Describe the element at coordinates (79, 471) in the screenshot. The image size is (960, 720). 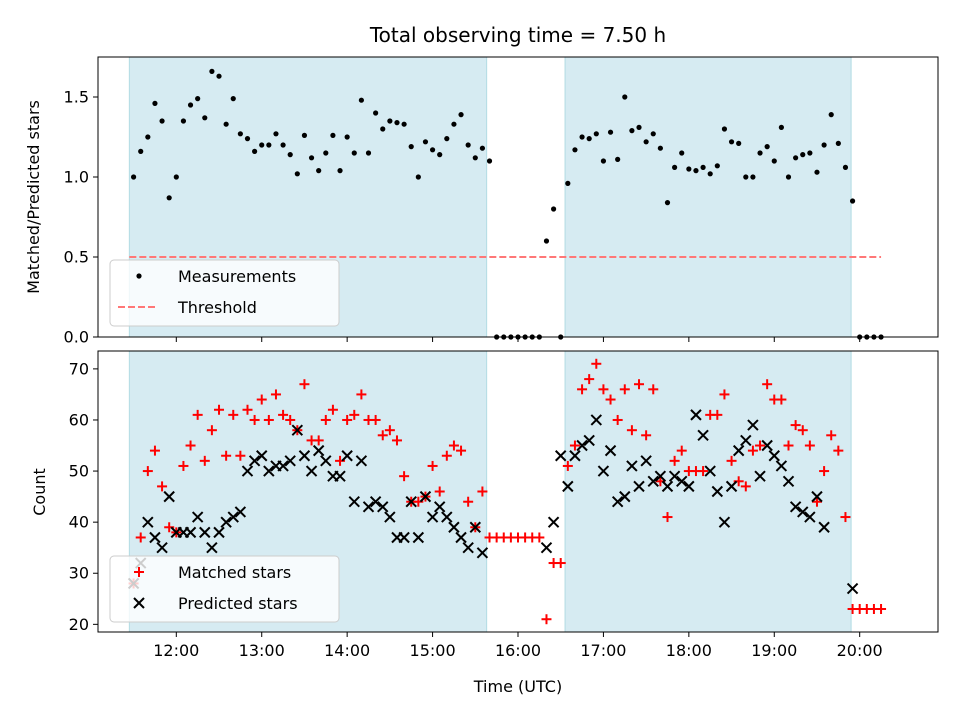
I see `y-tick-label: 50` at that location.